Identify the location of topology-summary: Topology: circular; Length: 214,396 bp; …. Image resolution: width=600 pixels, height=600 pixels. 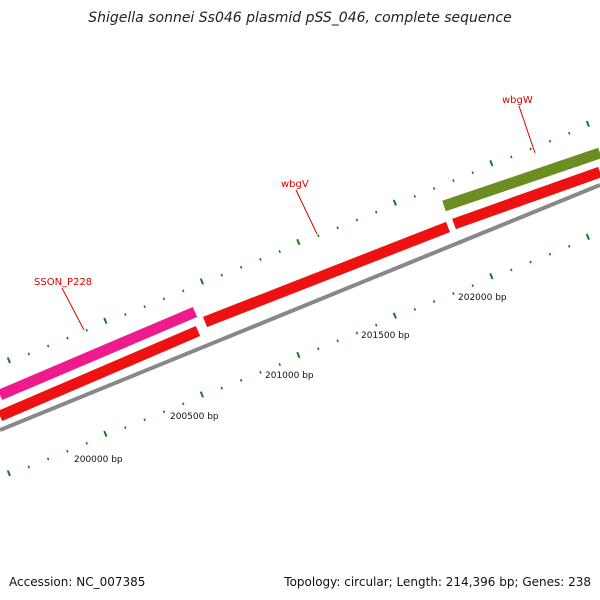
(437, 582).